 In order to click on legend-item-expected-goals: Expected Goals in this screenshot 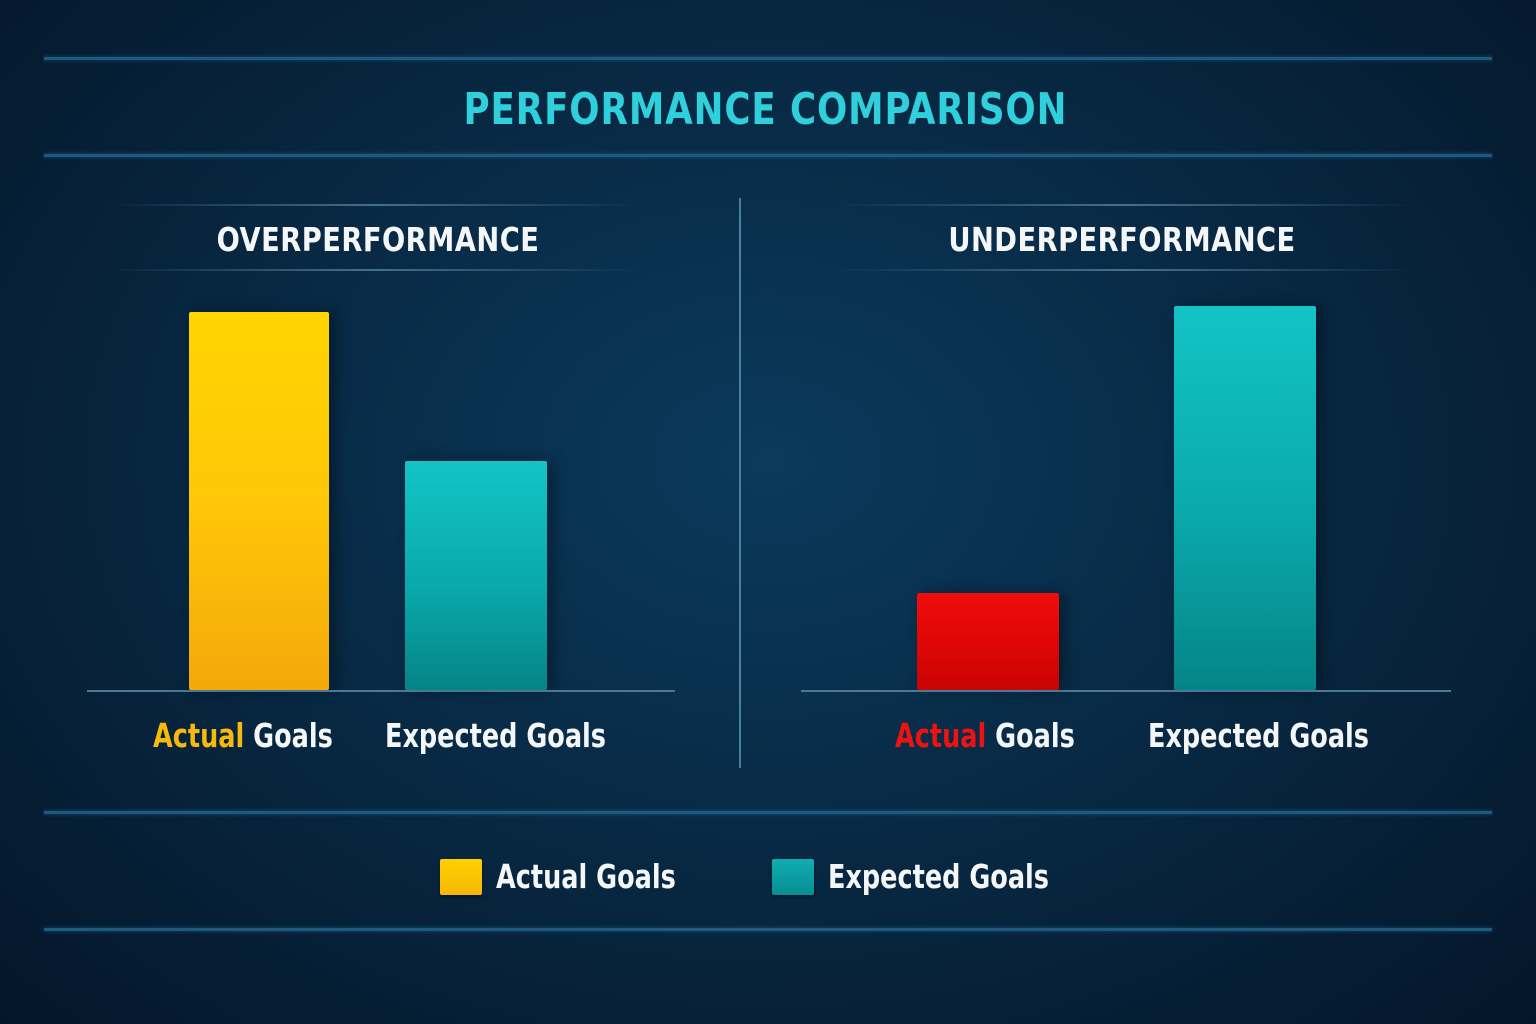, I will do `click(928, 876)`.